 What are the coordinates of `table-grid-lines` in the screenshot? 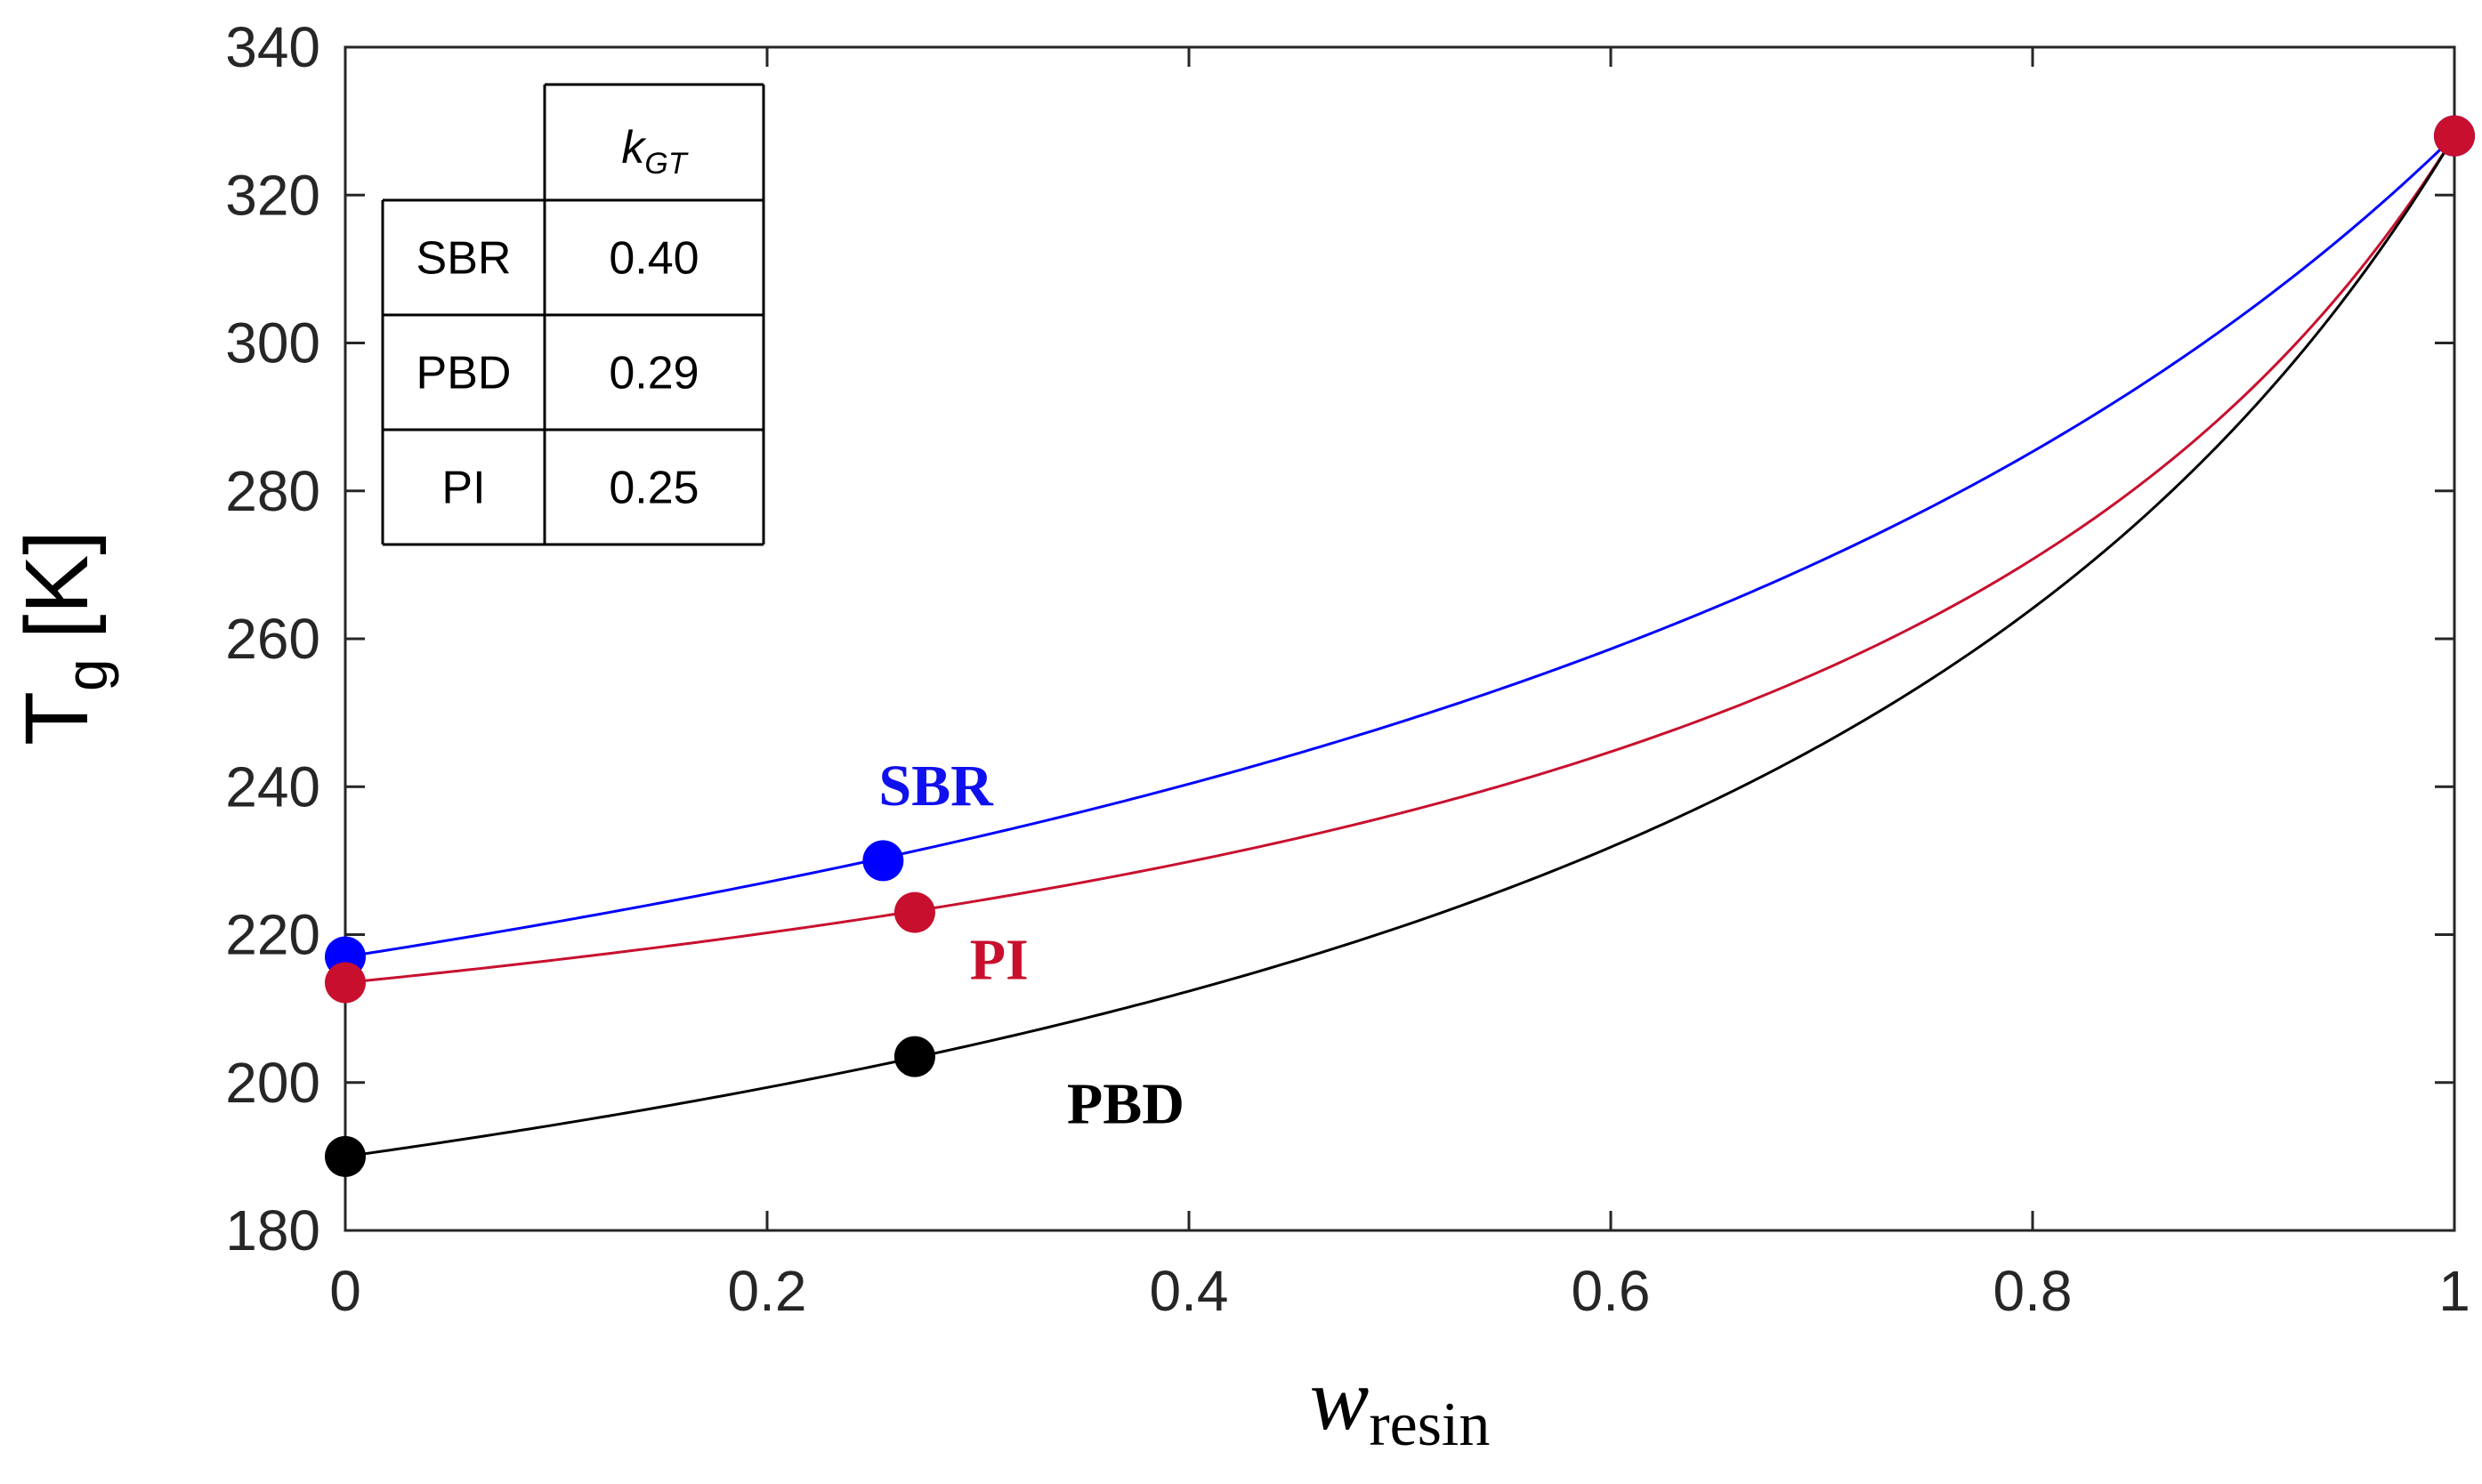 It's located at (573, 314).